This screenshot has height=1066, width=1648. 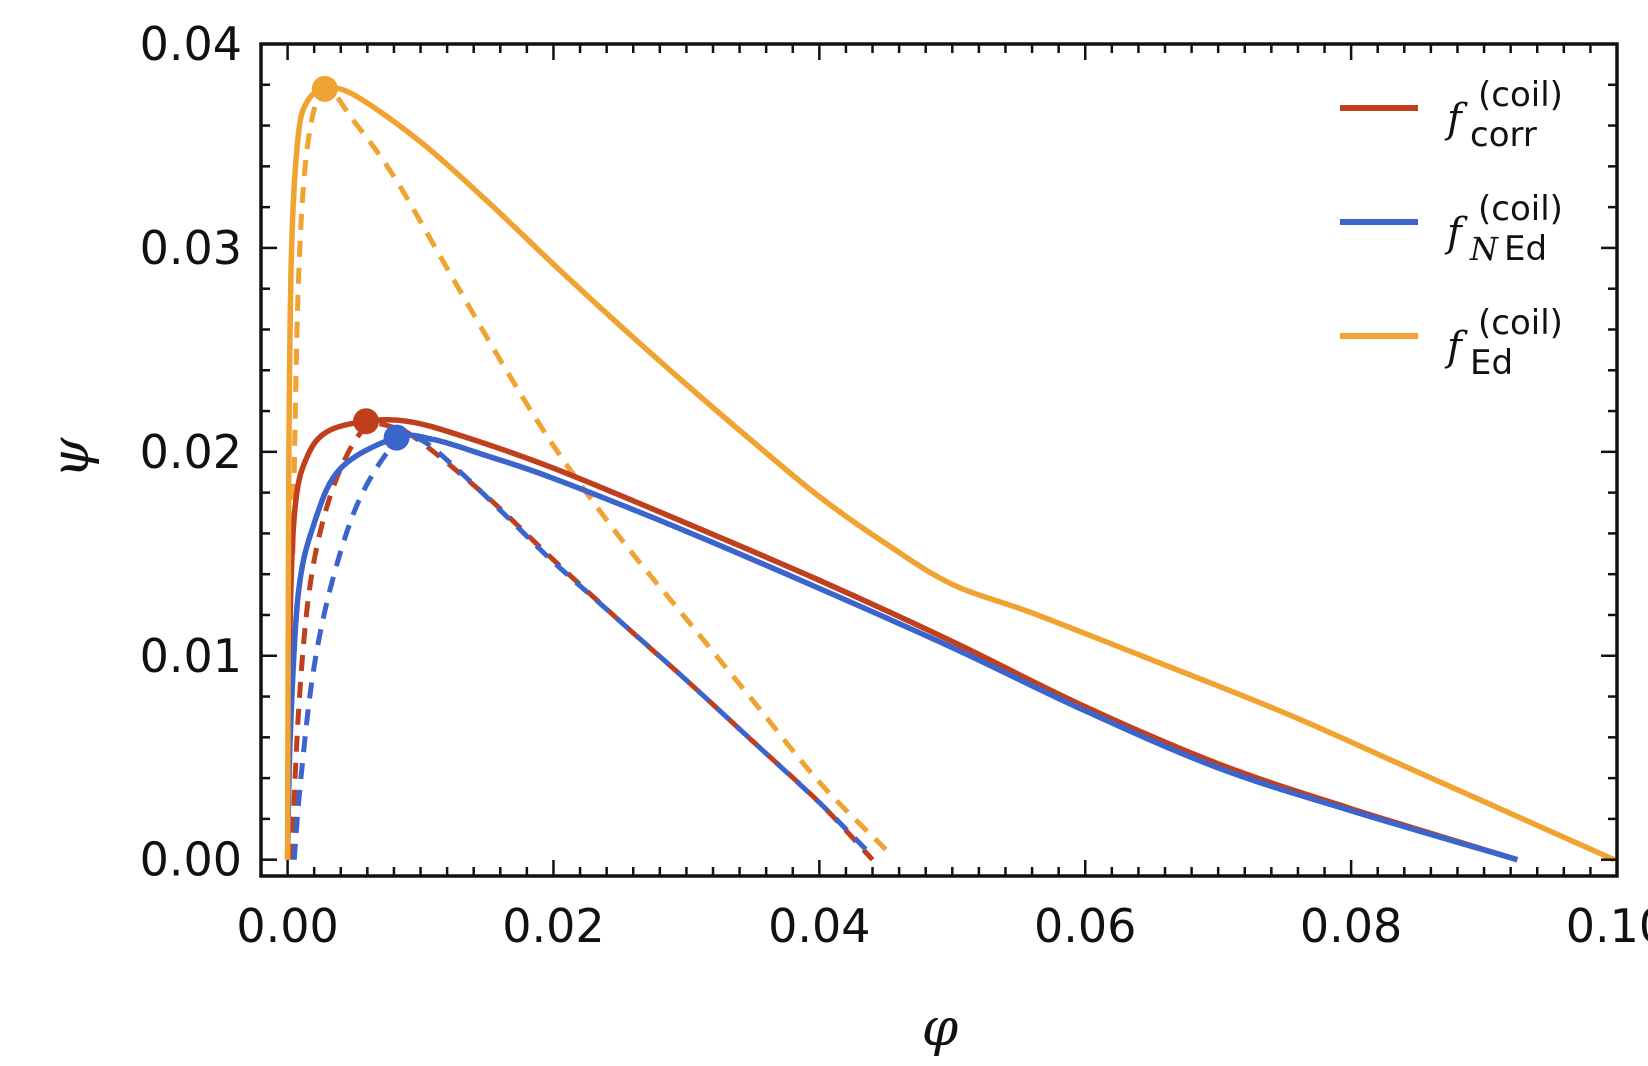 What do you see at coordinates (360, 263) in the screenshot?
I see `peak-markers` at bounding box center [360, 263].